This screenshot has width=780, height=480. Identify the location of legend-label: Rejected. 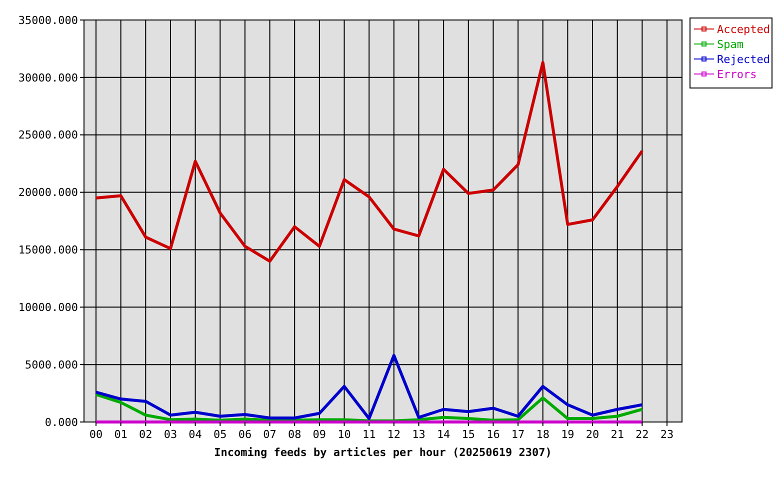
(743, 59).